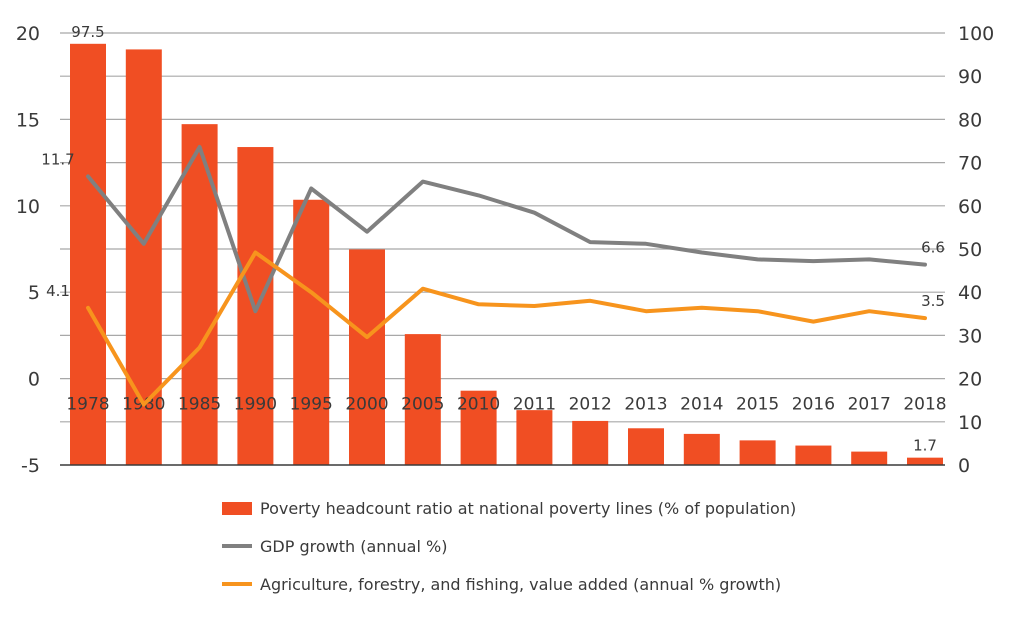 The width and height of the screenshot is (1024, 618). Describe the element at coordinates (970, 423) in the screenshot. I see `right-axis-tick-label: 10` at that location.